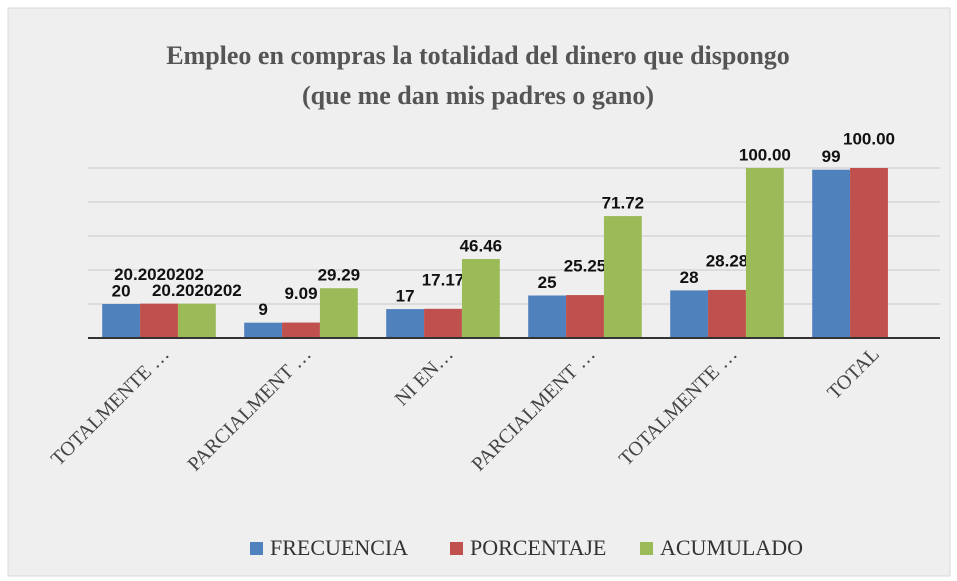  What do you see at coordinates (623, 203) in the screenshot?
I see `data-label: 71.72` at bounding box center [623, 203].